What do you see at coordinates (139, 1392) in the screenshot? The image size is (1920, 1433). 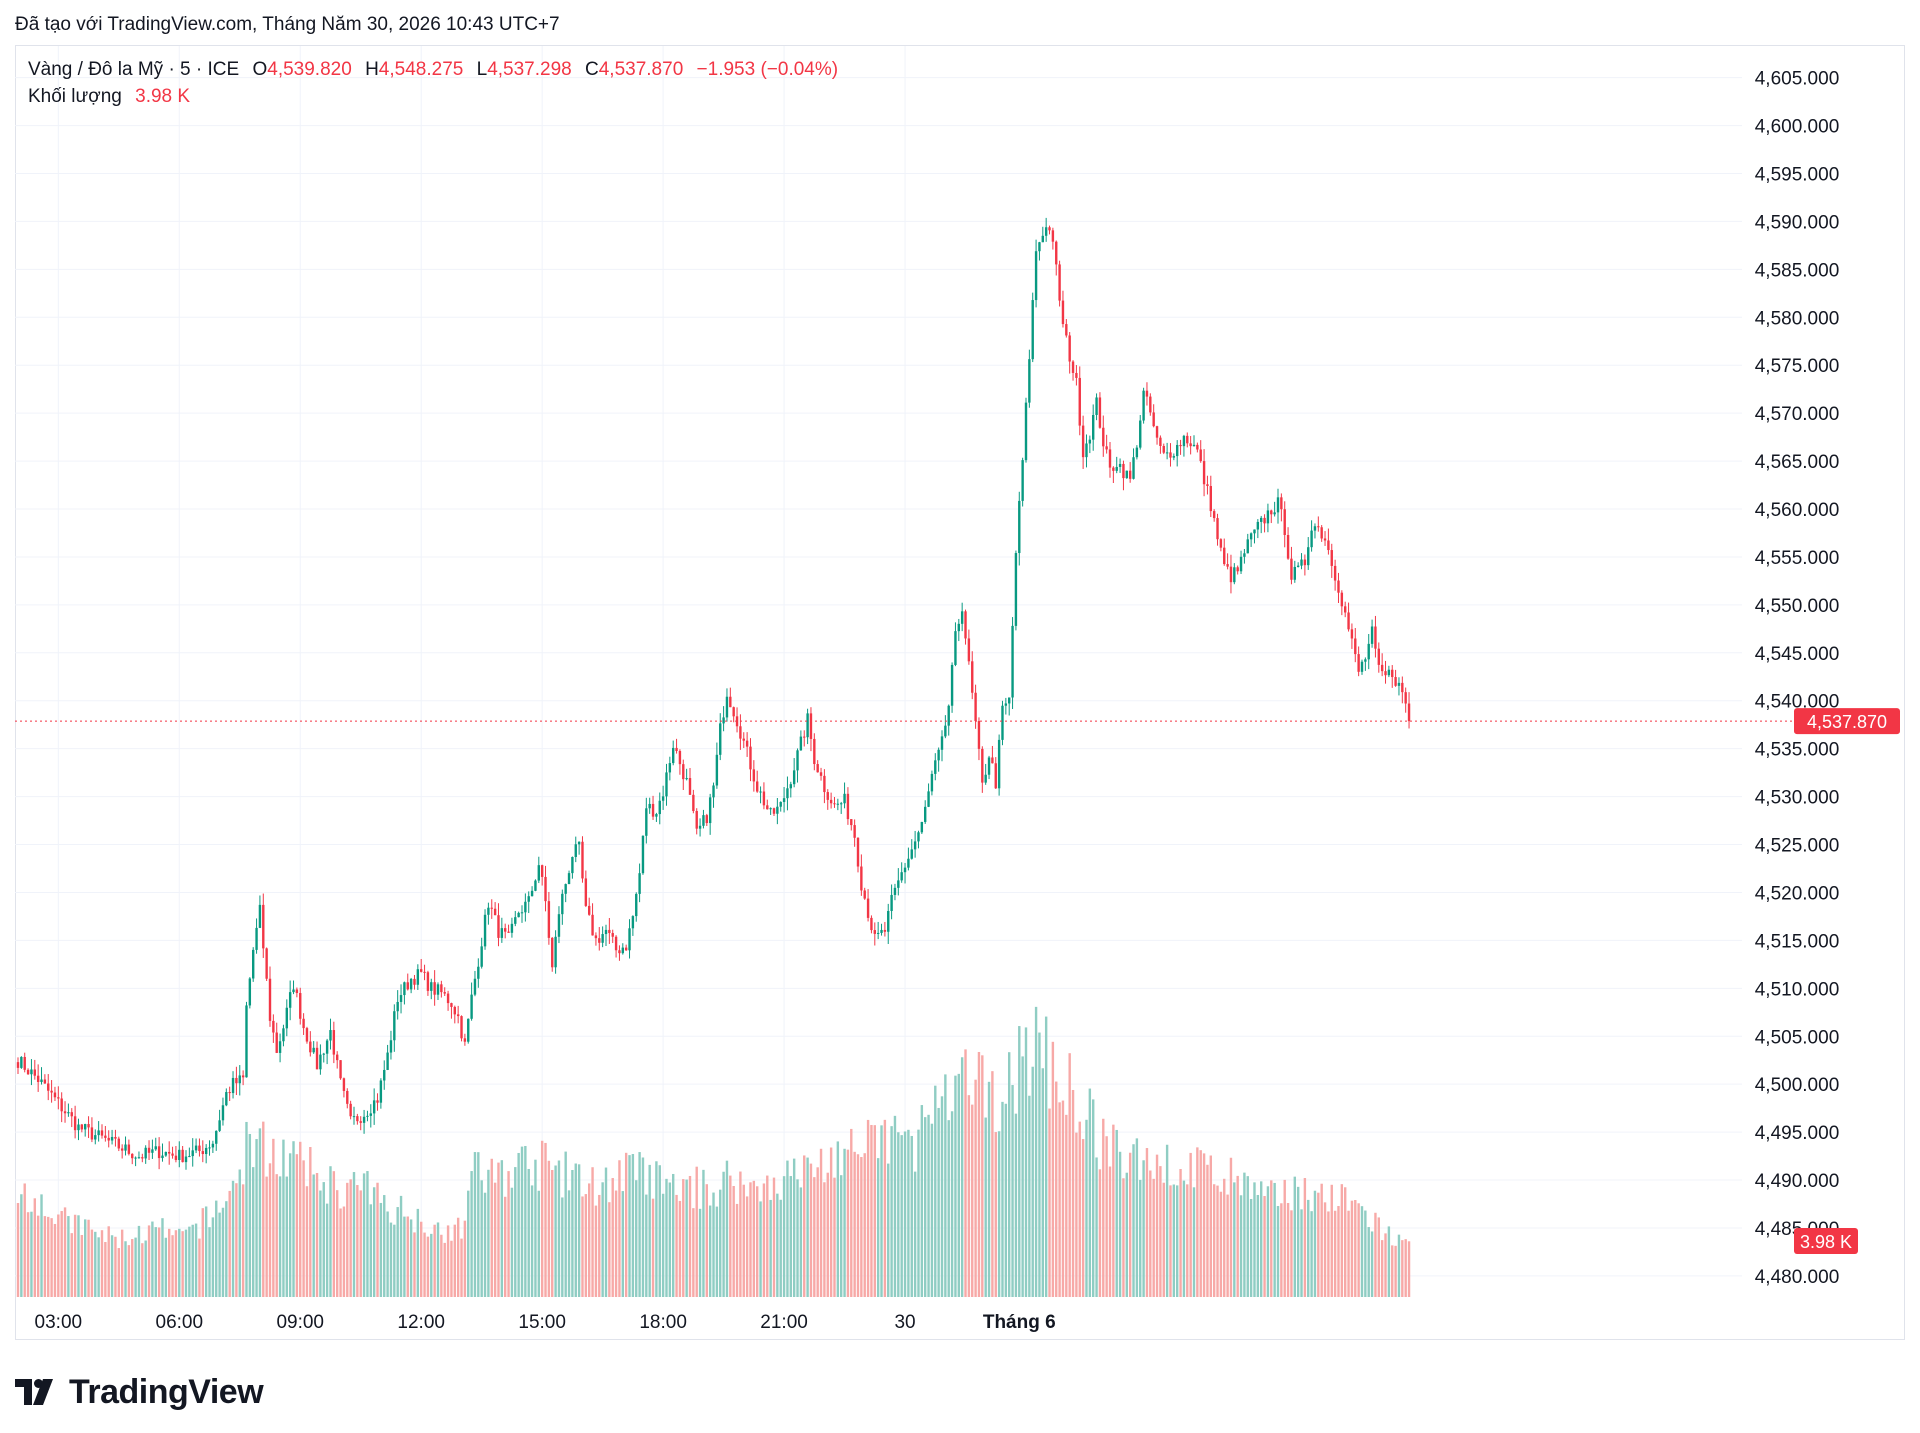 I see `tradingview-brand: TradingView` at bounding box center [139, 1392].